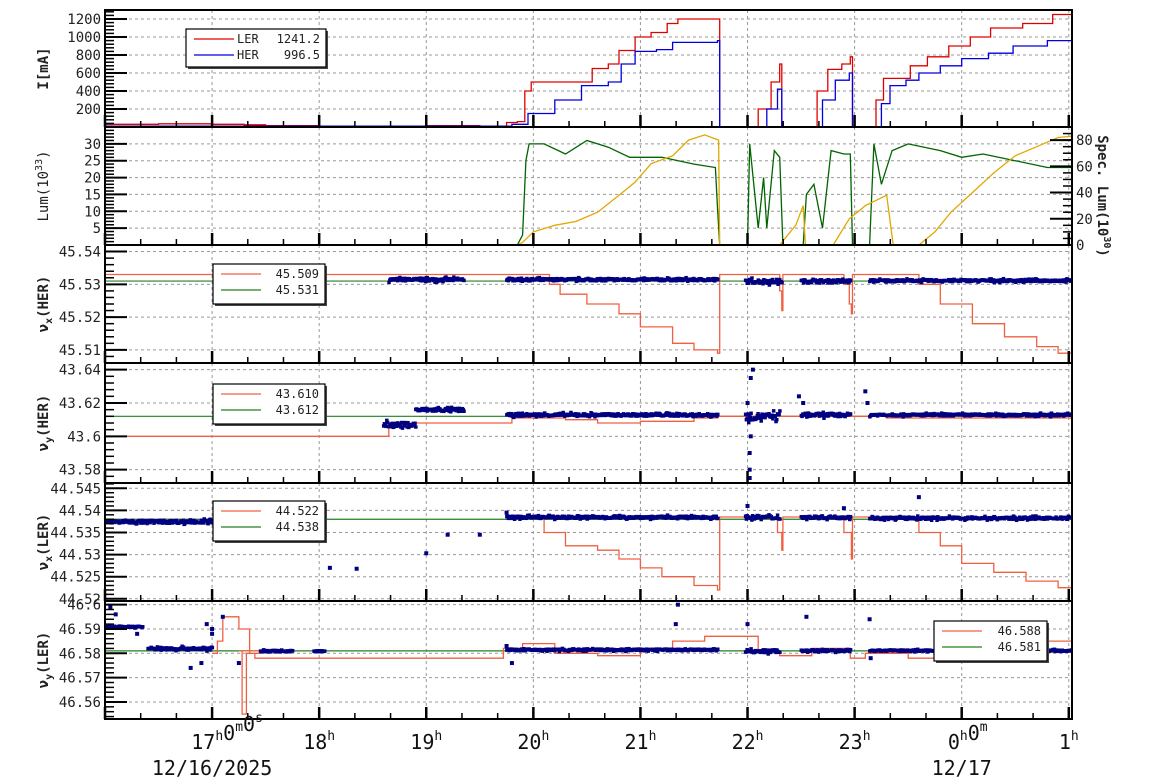 Image resolution: width=1154 pixels, height=782 pixels. Describe the element at coordinates (319, 741) in the screenshot. I see `x-tick-label-group: 18h` at that location.